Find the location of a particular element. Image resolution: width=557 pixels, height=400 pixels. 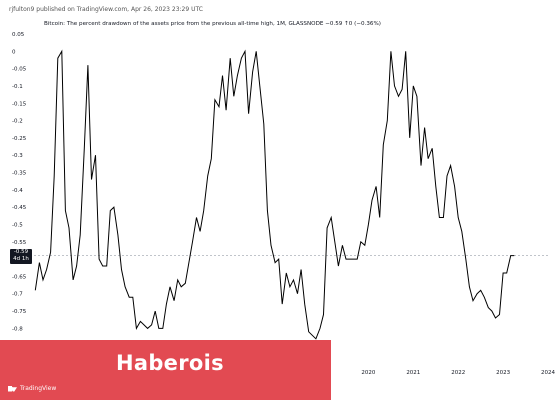

y-tick-label: -0.45 is located at coordinates (19, 208).